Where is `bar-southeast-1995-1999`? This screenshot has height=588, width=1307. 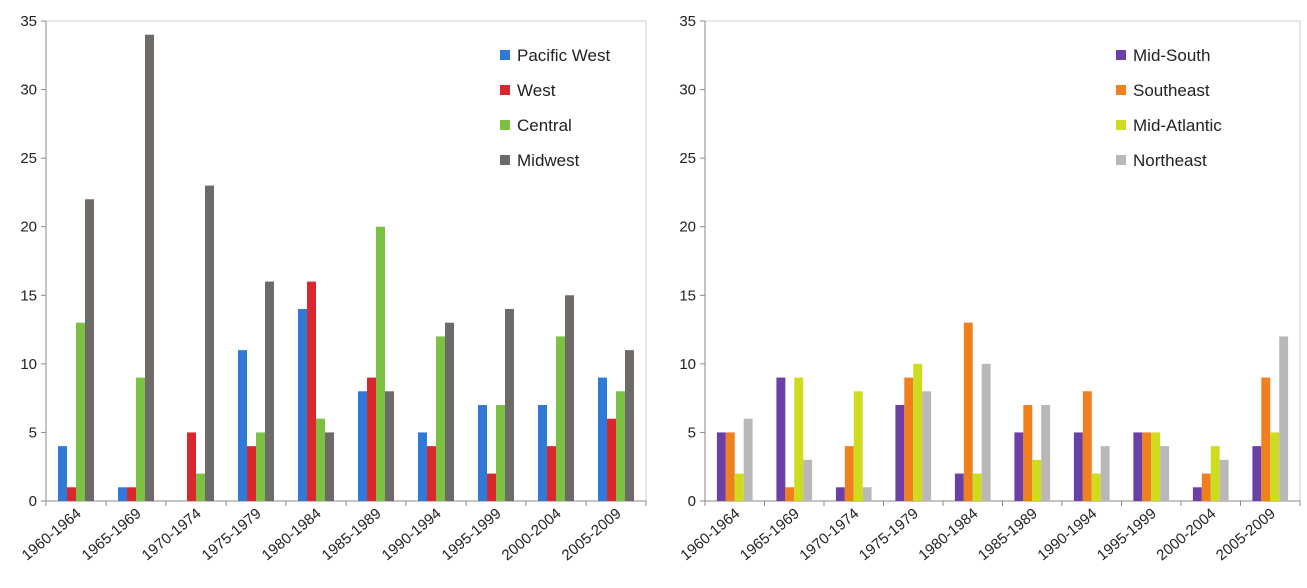
bar-southeast-1995-1999 is located at coordinates (1147, 466).